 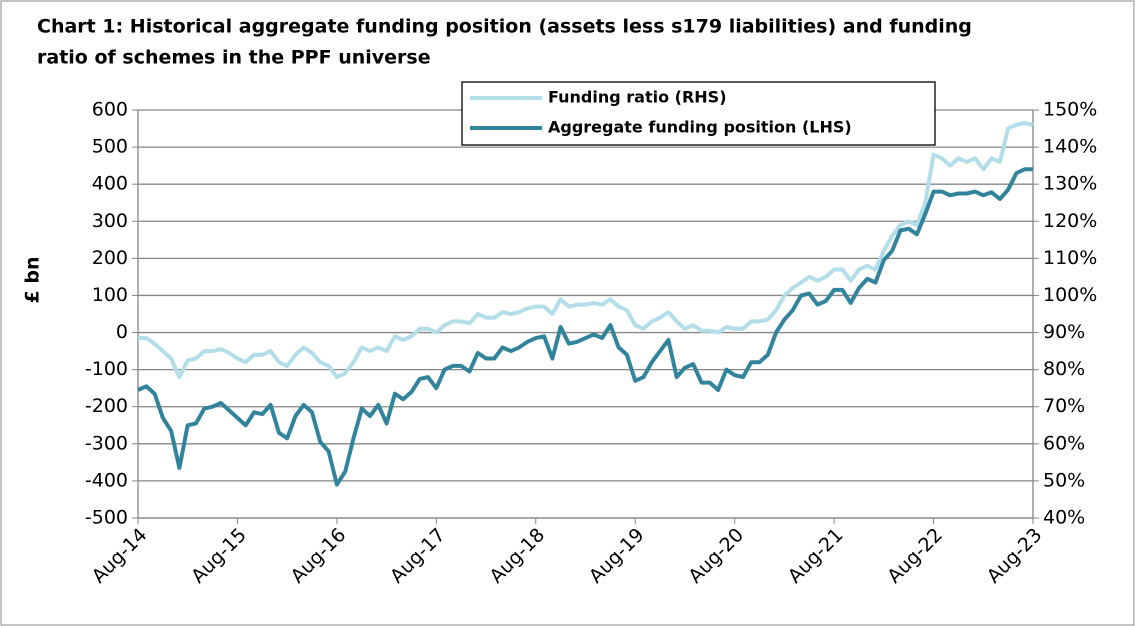 I want to click on legend-label: Aggregate funding position (LHS), so click(x=700, y=127).